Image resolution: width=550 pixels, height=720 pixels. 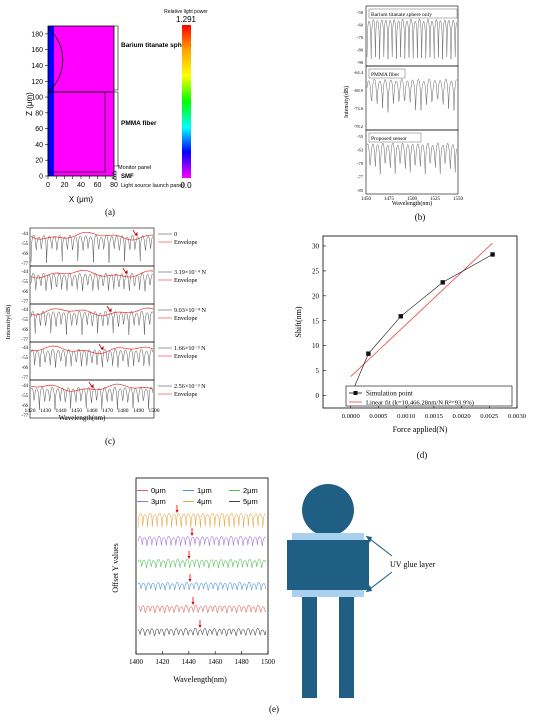 I want to click on fiber-label: PMMA fiber, so click(x=139, y=123).